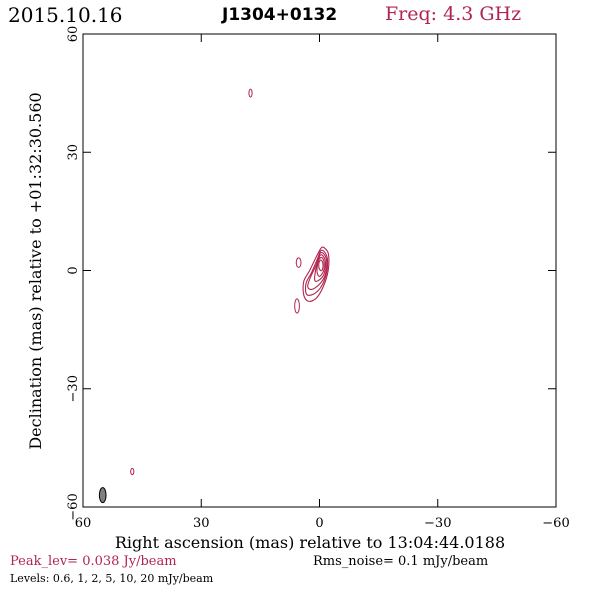 This screenshot has width=590, height=590. I want to click on observation-date: 2015.10.16, so click(65, 15).